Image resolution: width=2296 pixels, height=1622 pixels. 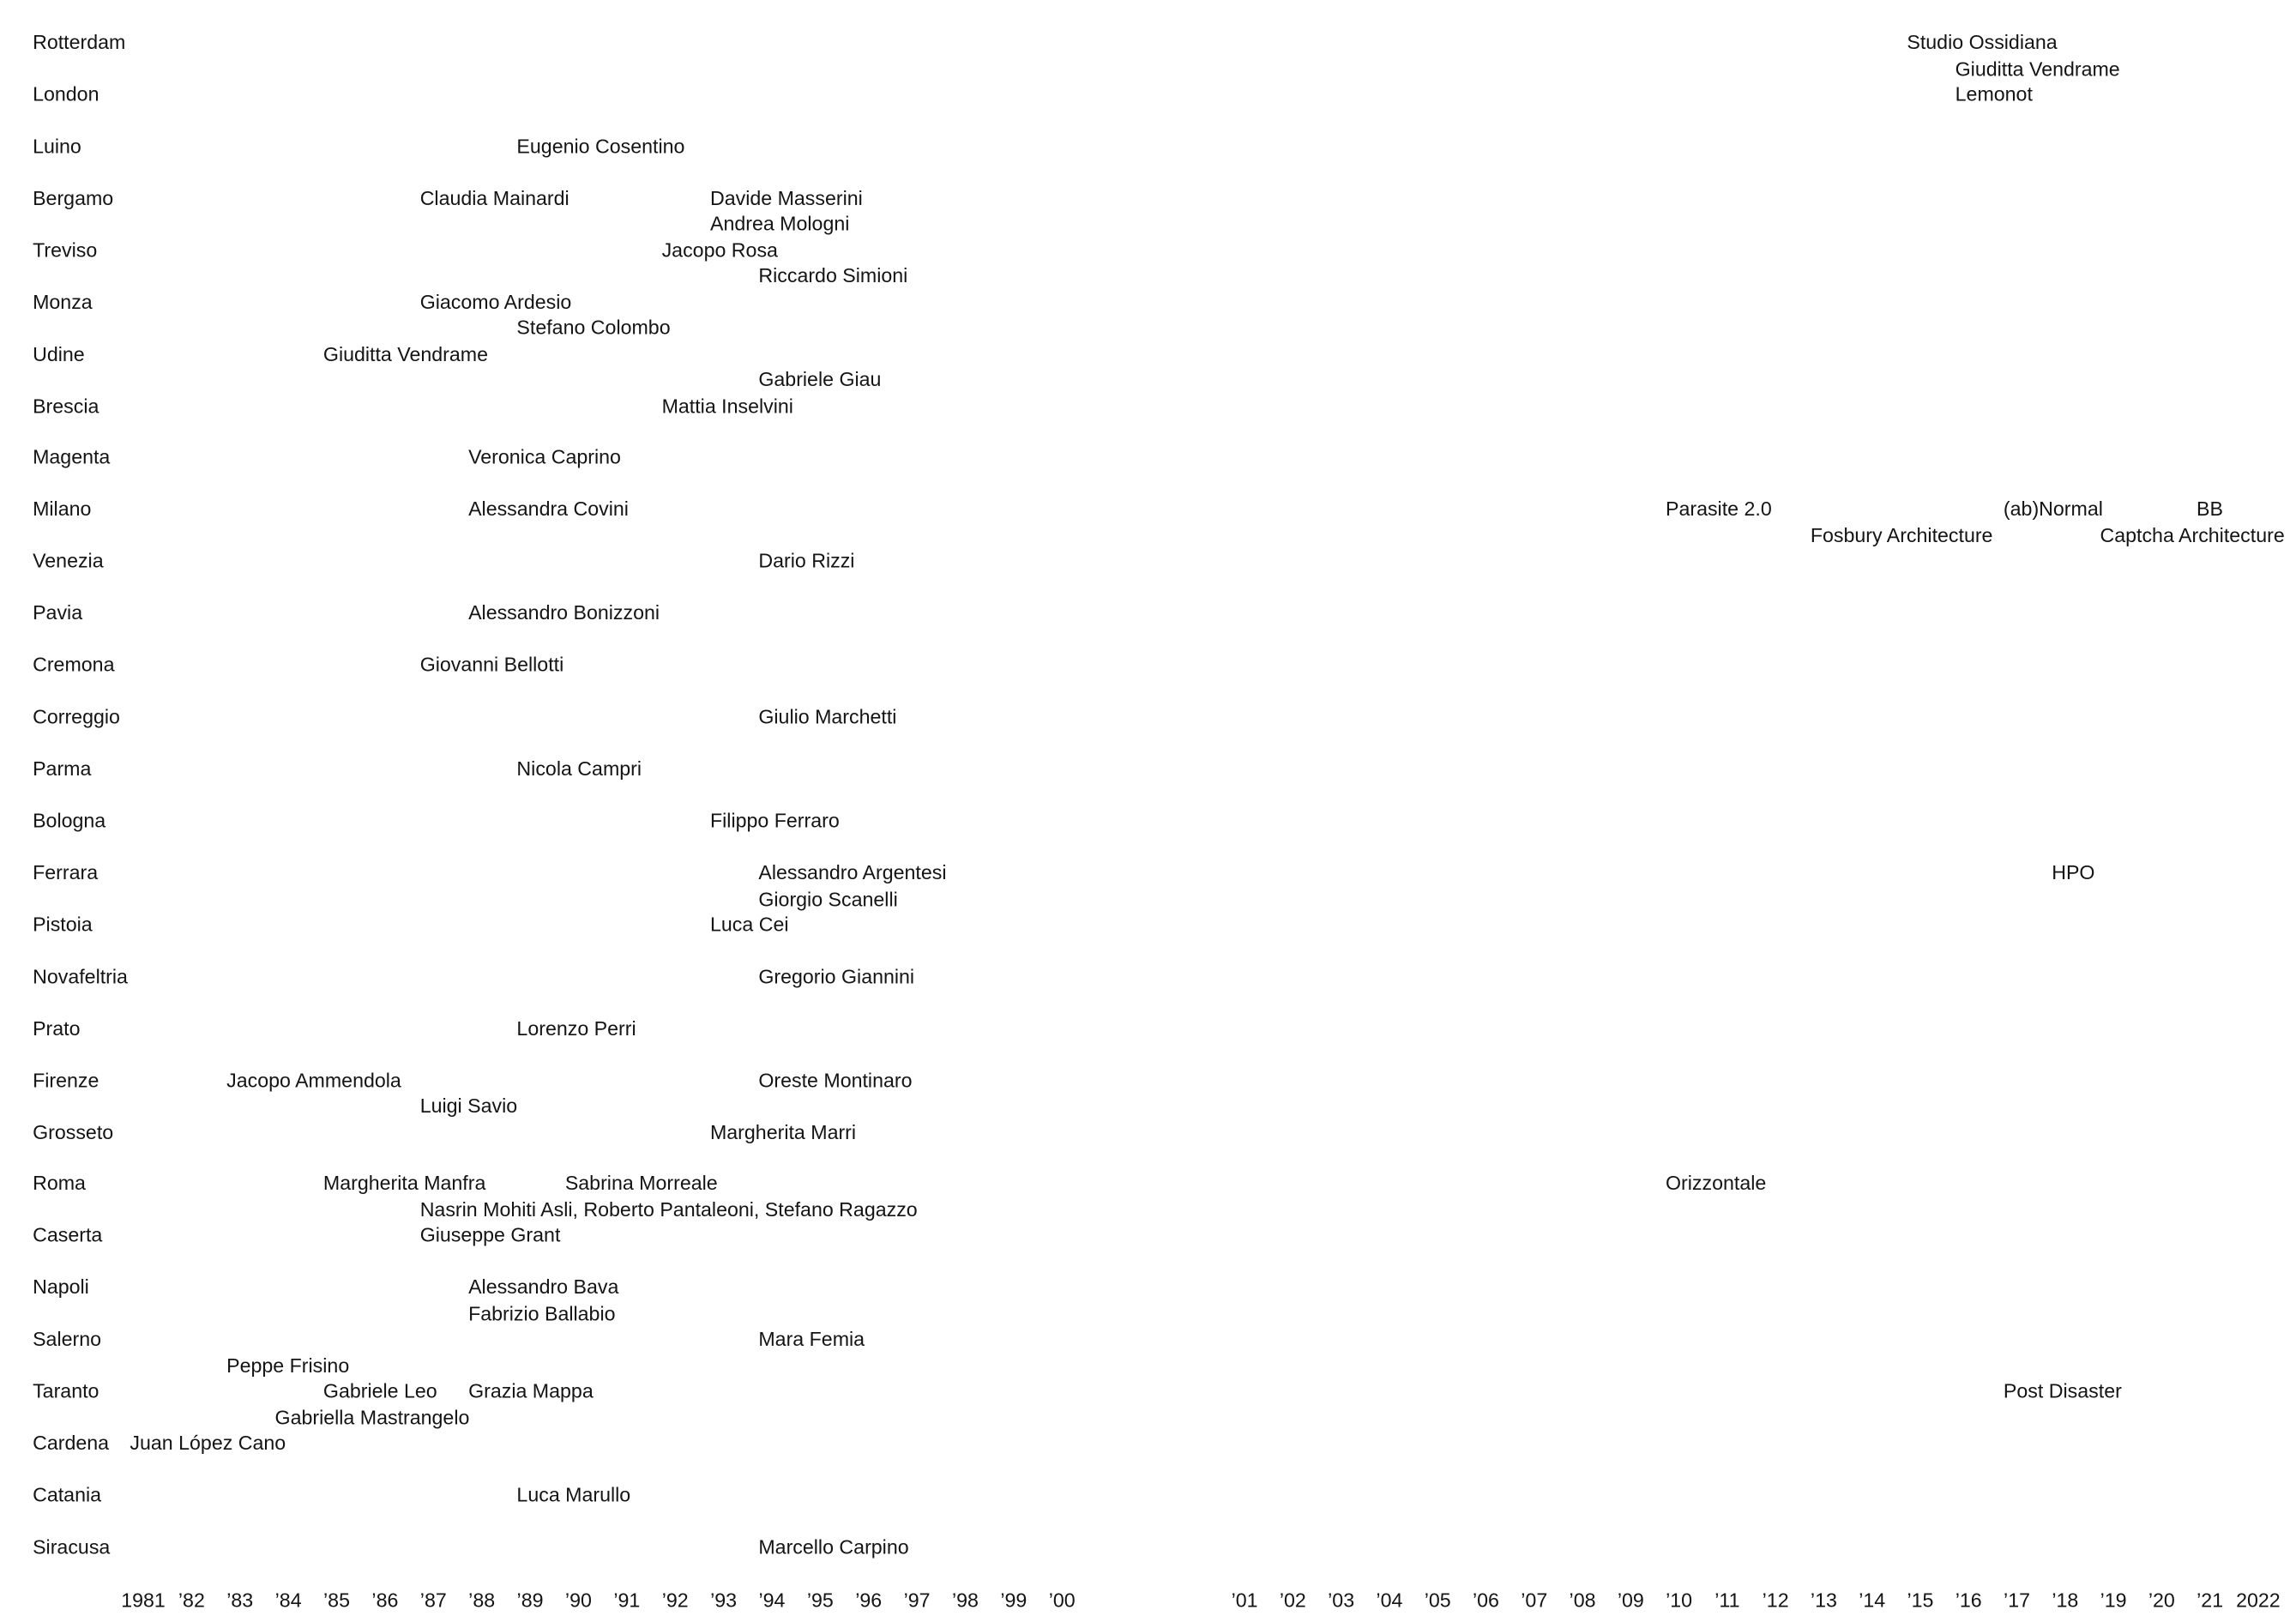 I want to click on city-label: Rotterdam, so click(x=79, y=43).